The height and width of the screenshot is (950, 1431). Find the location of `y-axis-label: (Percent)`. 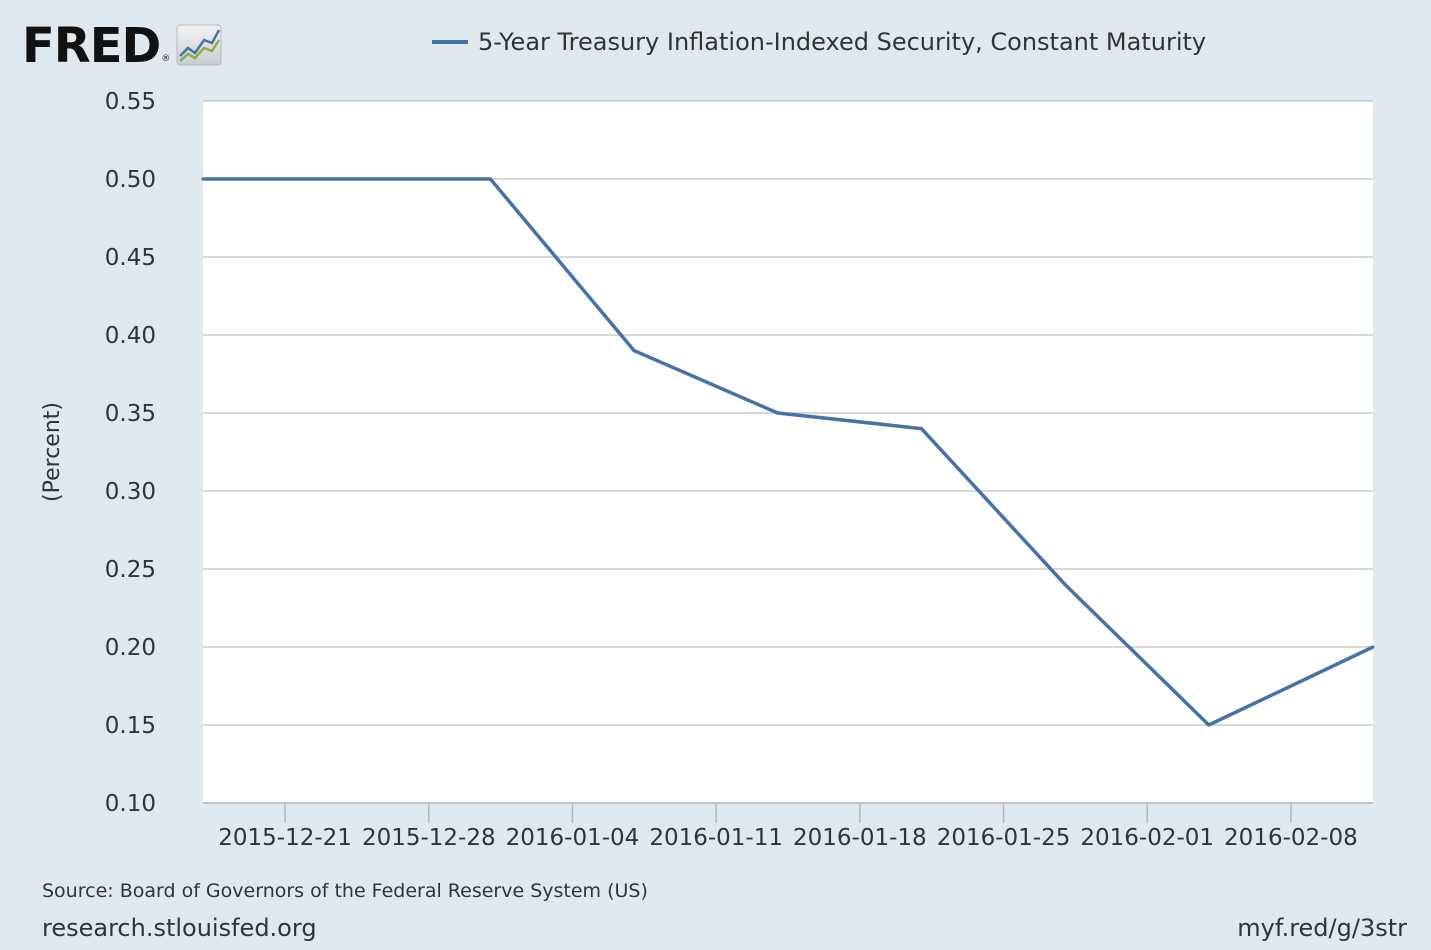

y-axis-label: (Percent) is located at coordinates (52, 452).